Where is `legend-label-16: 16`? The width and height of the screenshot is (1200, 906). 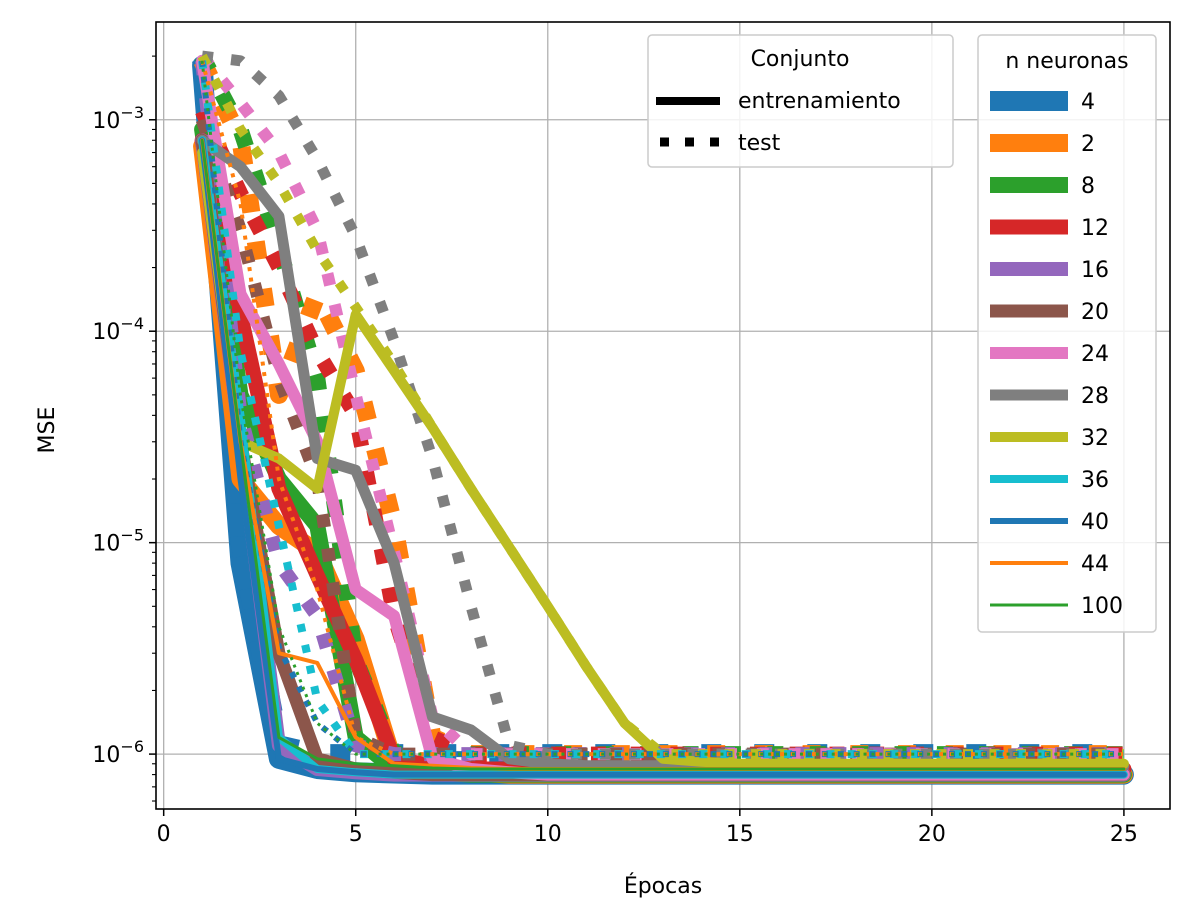
legend-label-16: 16 is located at coordinates (1095, 270).